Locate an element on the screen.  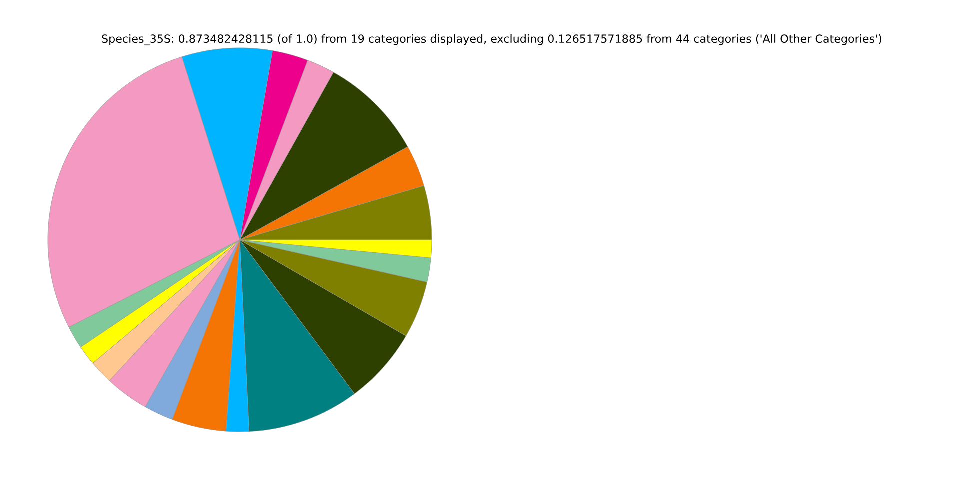
text: Species_35S: 0.873482428115 (of 1.0) from 19 categories displayed, excluding 0.126517571885 from 44 categories ('All Other Categories') is located at coordinates (492, 40).